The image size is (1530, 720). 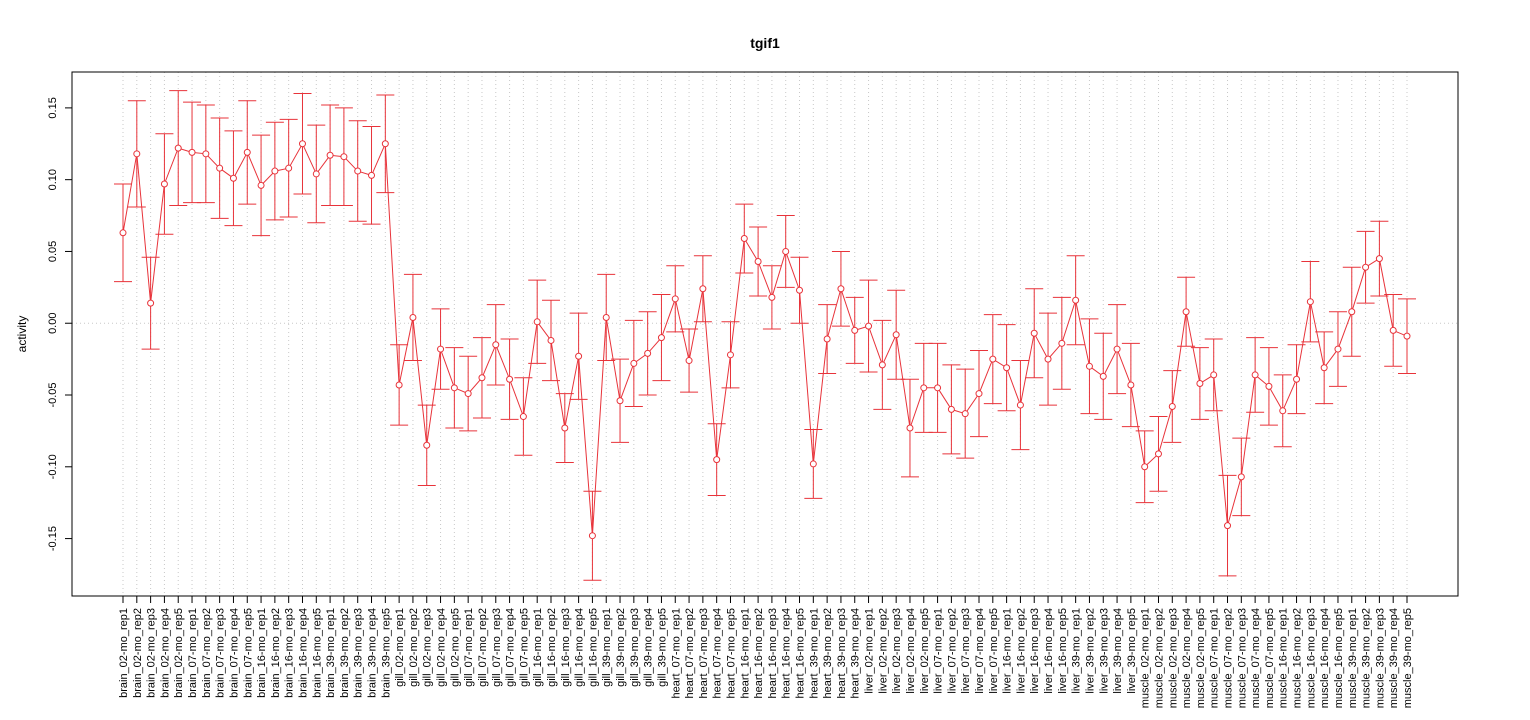 I want to click on x-tick-label: gill_16-mo_rep3, so click(x=566, y=647).